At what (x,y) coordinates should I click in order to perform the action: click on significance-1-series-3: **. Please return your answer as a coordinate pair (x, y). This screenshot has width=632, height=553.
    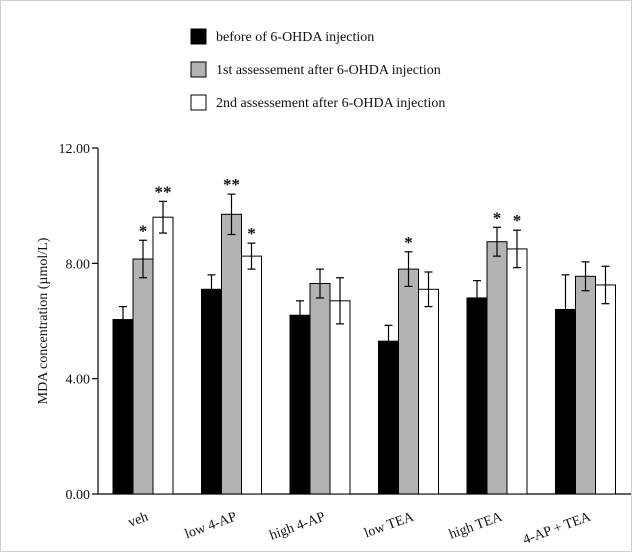
    Looking at the image, I should click on (163, 191).